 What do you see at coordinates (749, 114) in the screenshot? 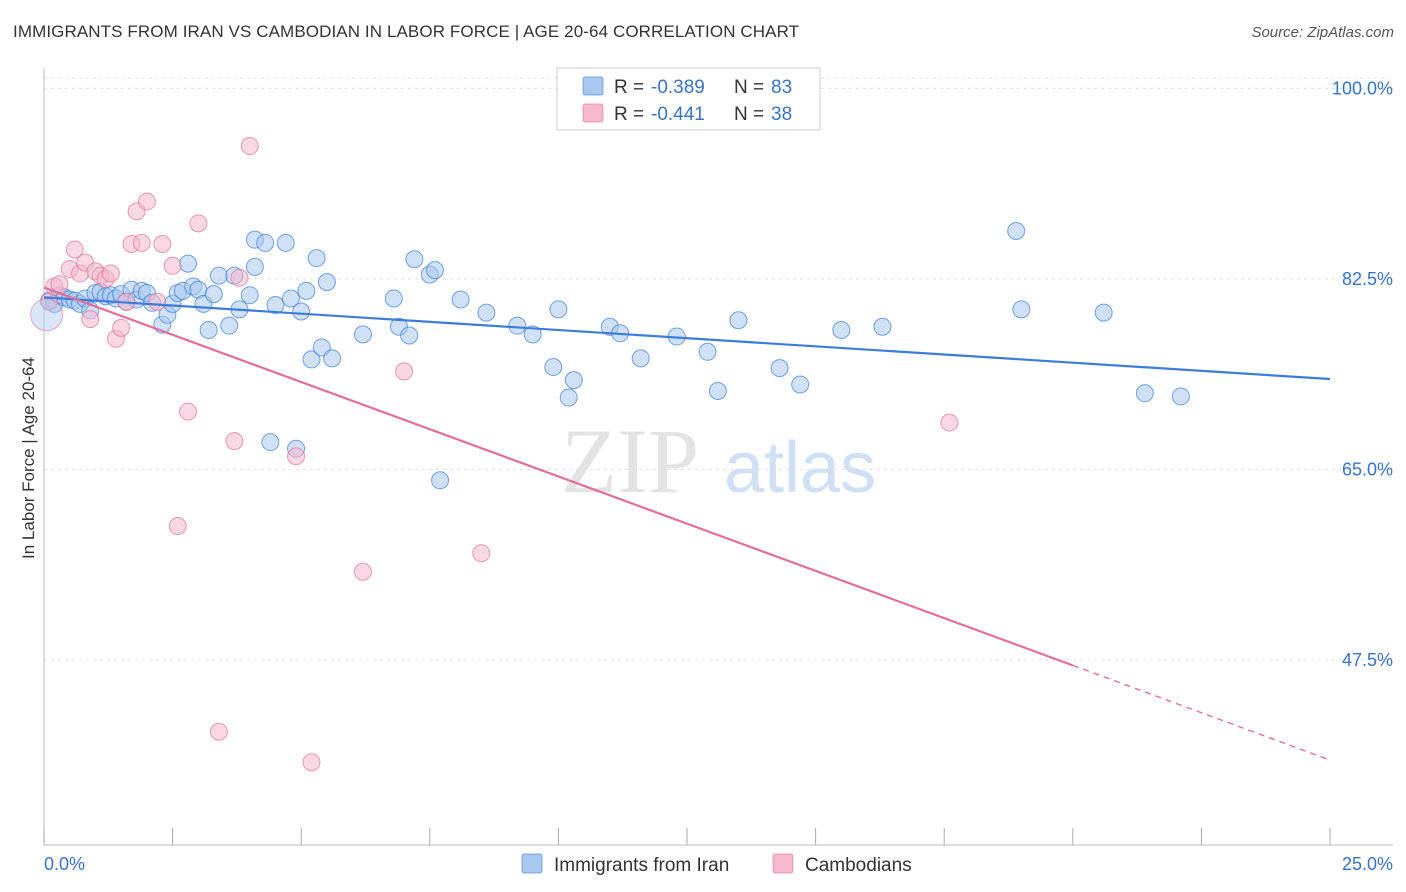
I see `legend-n-label-2: N =` at bounding box center [749, 114].